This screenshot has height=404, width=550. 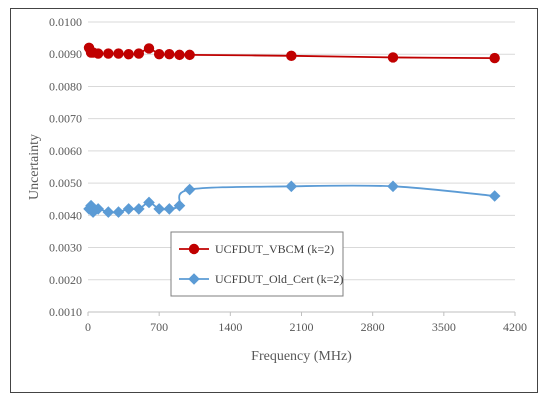 I want to click on x-tick-label: 3500, so click(x=444, y=327).